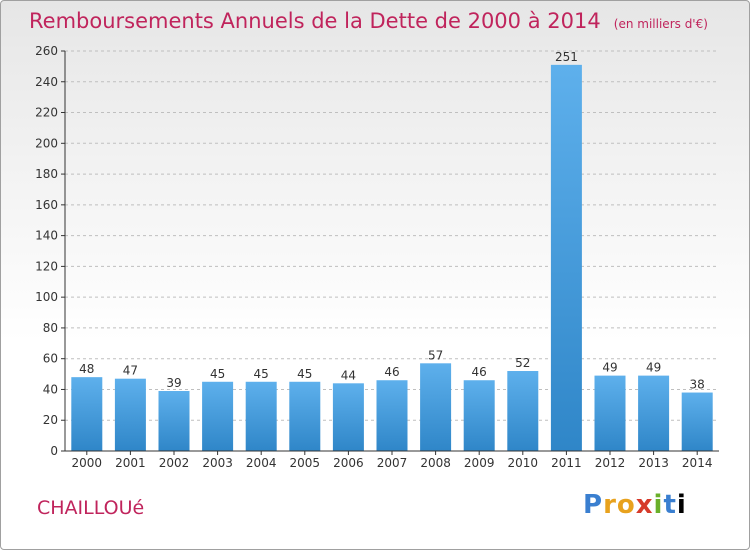 The width and height of the screenshot is (750, 550). I want to click on x-tick-label: 2003, so click(217, 463).